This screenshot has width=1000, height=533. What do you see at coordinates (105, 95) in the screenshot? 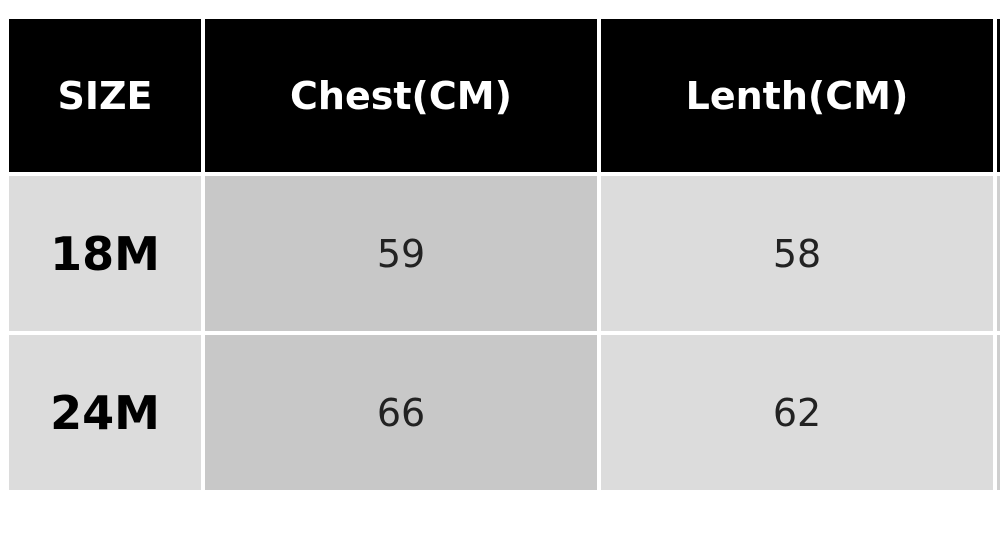
I see `header-size: SIZE` at bounding box center [105, 95].